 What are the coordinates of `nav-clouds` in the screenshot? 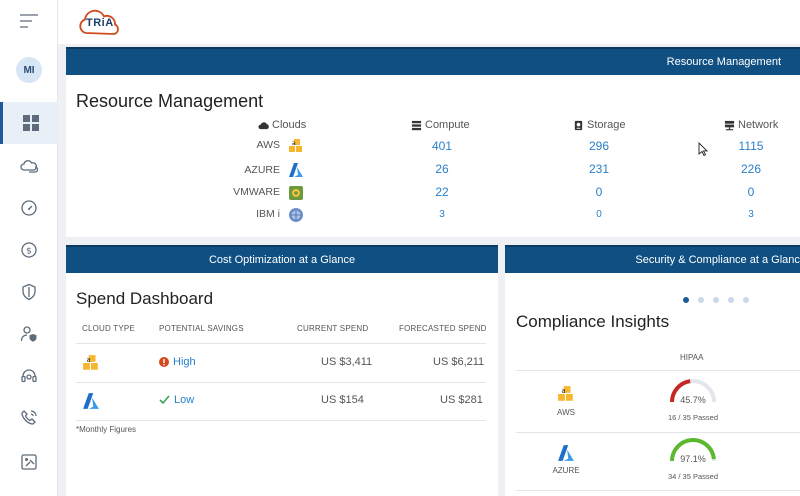 It's located at (29, 166).